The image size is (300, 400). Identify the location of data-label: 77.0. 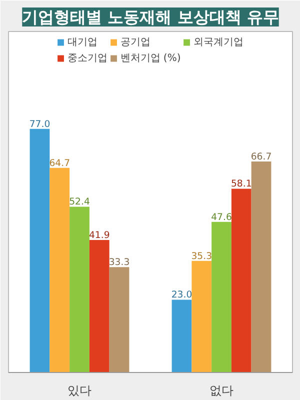
(39, 124).